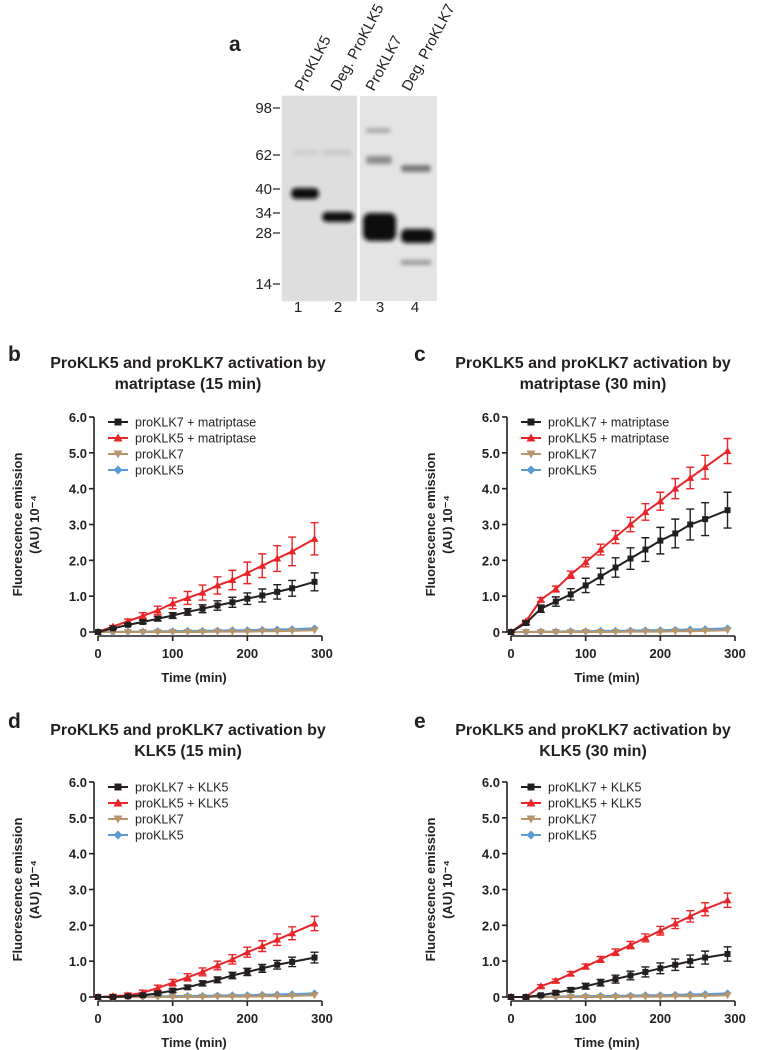  Describe the element at coordinates (380, 307) in the screenshot. I see `lane-number: 3` at that location.